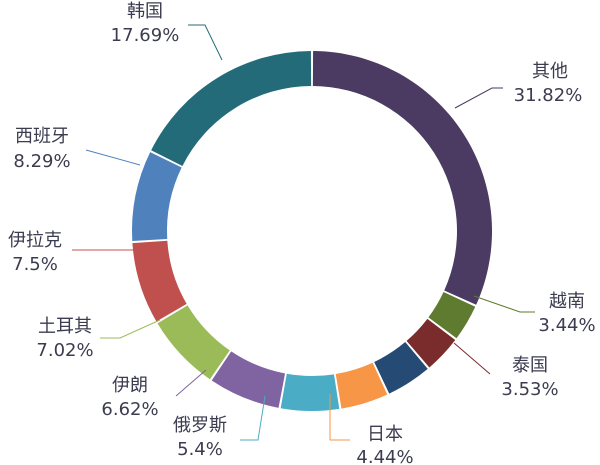 The height and width of the screenshot is (465, 600). Describe the element at coordinates (550, 71) in the screenshot. I see `category-label: 其他` at that location.